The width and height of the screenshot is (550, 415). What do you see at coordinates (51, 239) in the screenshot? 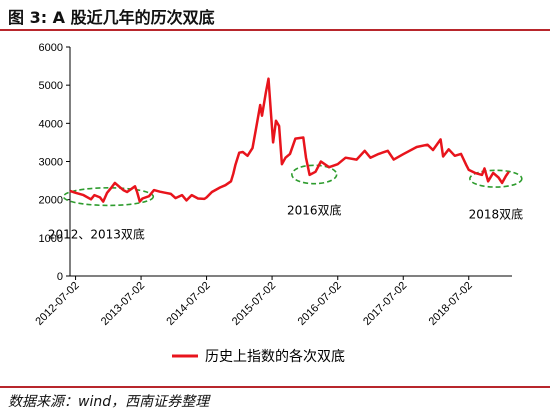
I see `y-tick-label: 1000` at bounding box center [51, 239].